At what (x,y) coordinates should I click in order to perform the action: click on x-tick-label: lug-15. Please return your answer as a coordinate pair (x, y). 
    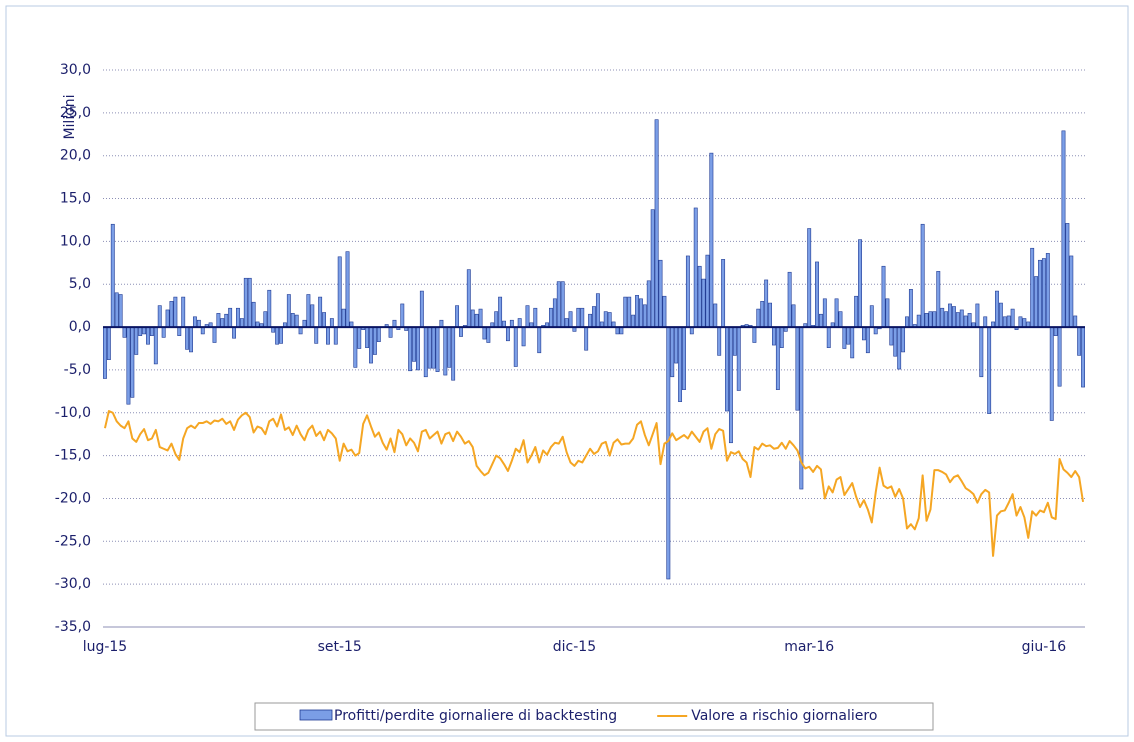
    Looking at the image, I should click on (105, 647).